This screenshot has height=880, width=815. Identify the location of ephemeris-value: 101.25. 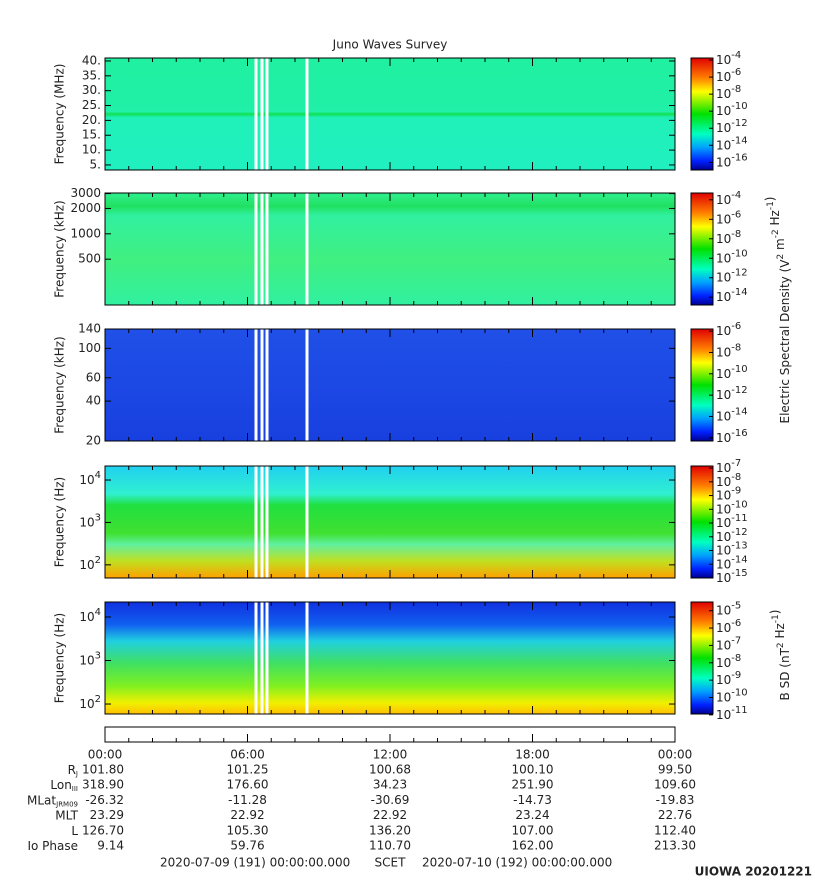
(248, 770).